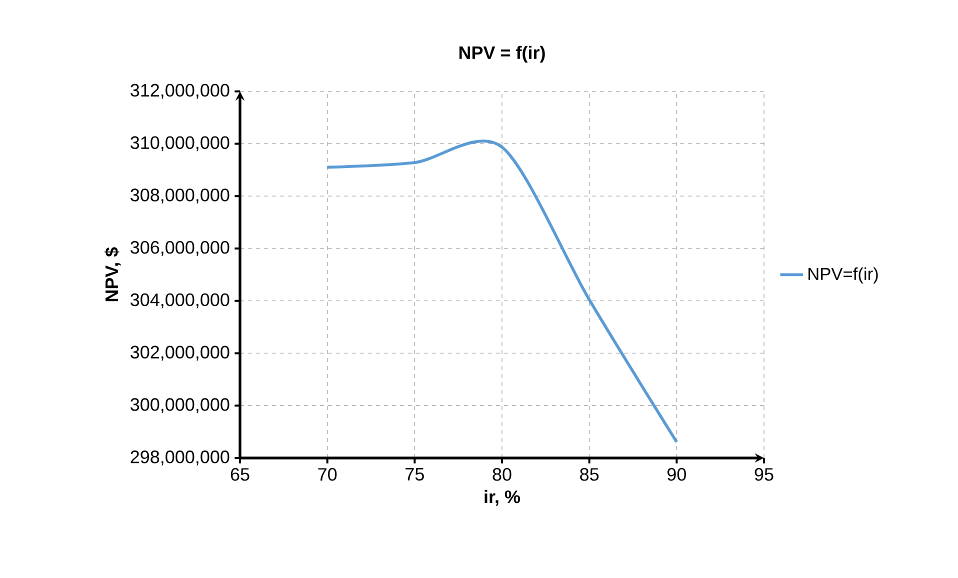 This screenshot has width=958, height=578. I want to click on y-tick-label: 306,000,000, so click(180, 248).